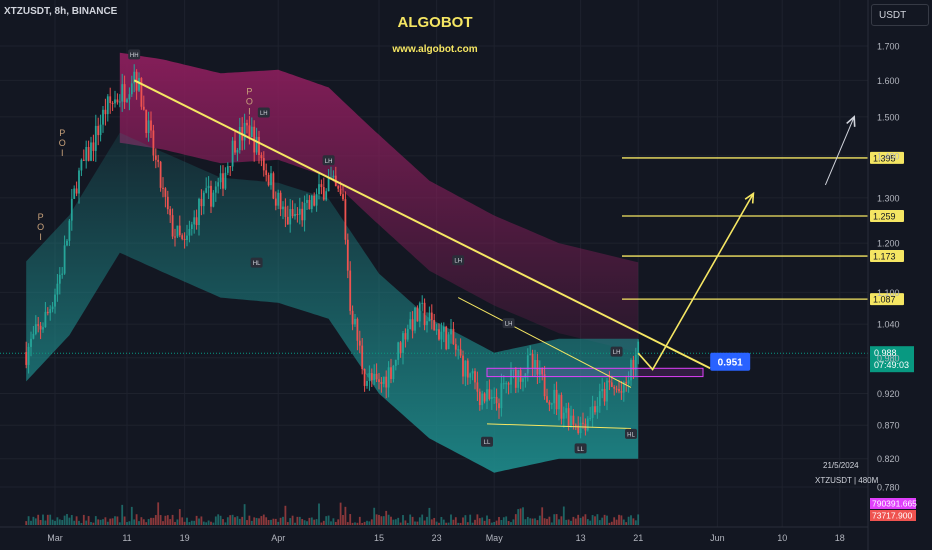 Image resolution: width=932 pixels, height=550 pixels. What do you see at coordinates (888, 117) in the screenshot?
I see `price-tick-label: 1.500` at bounding box center [888, 117].